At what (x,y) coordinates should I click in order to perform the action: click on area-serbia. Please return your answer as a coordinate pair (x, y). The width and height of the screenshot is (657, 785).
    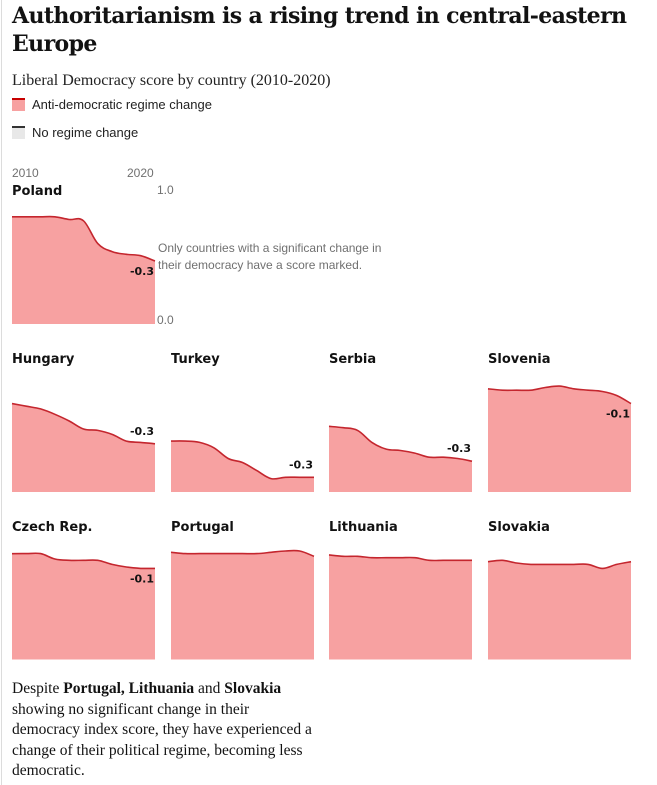
    Looking at the image, I should click on (400, 459).